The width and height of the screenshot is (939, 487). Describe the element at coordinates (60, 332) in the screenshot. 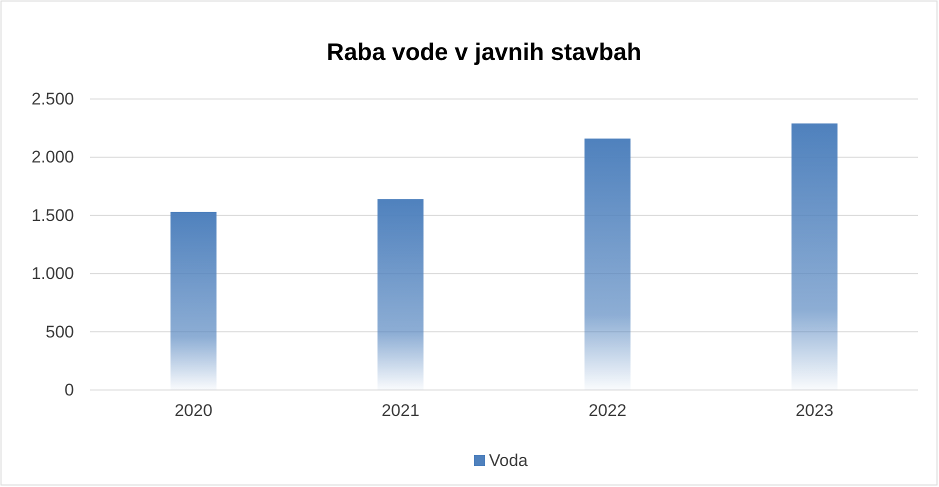

I see `y-tick-label: 500` at that location.